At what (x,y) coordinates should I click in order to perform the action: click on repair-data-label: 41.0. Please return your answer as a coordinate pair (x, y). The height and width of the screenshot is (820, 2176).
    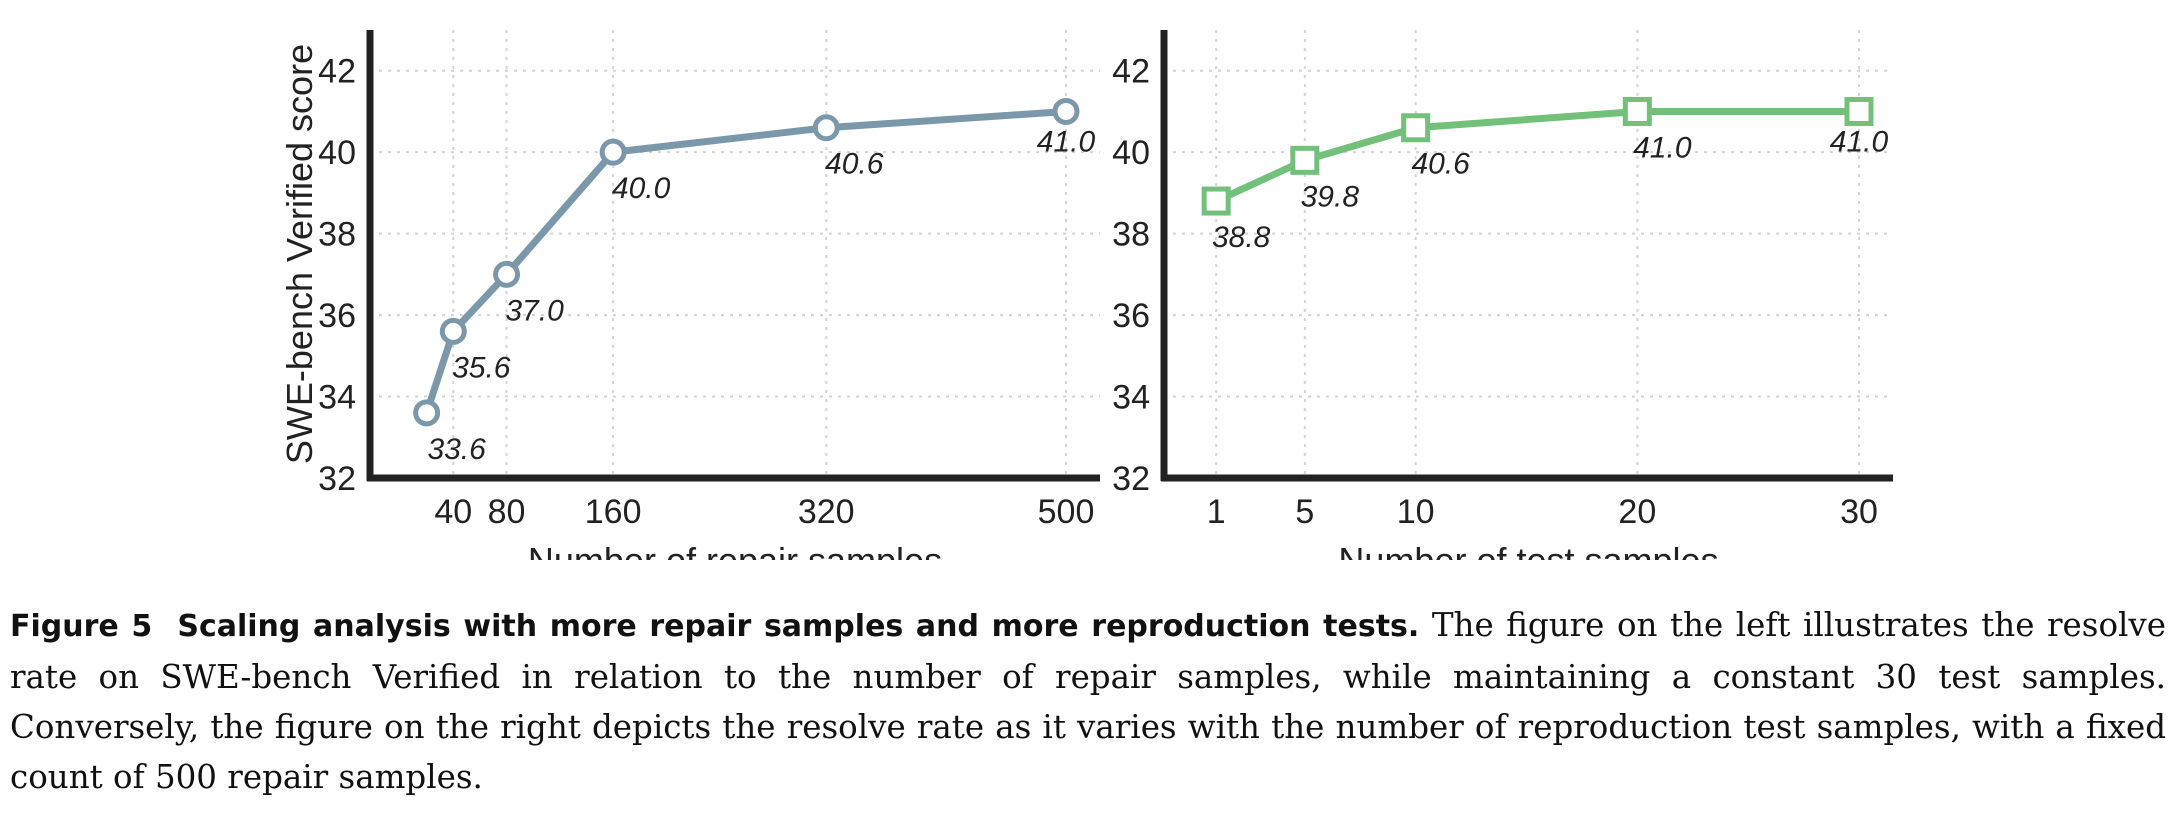
    Looking at the image, I should click on (1066, 141).